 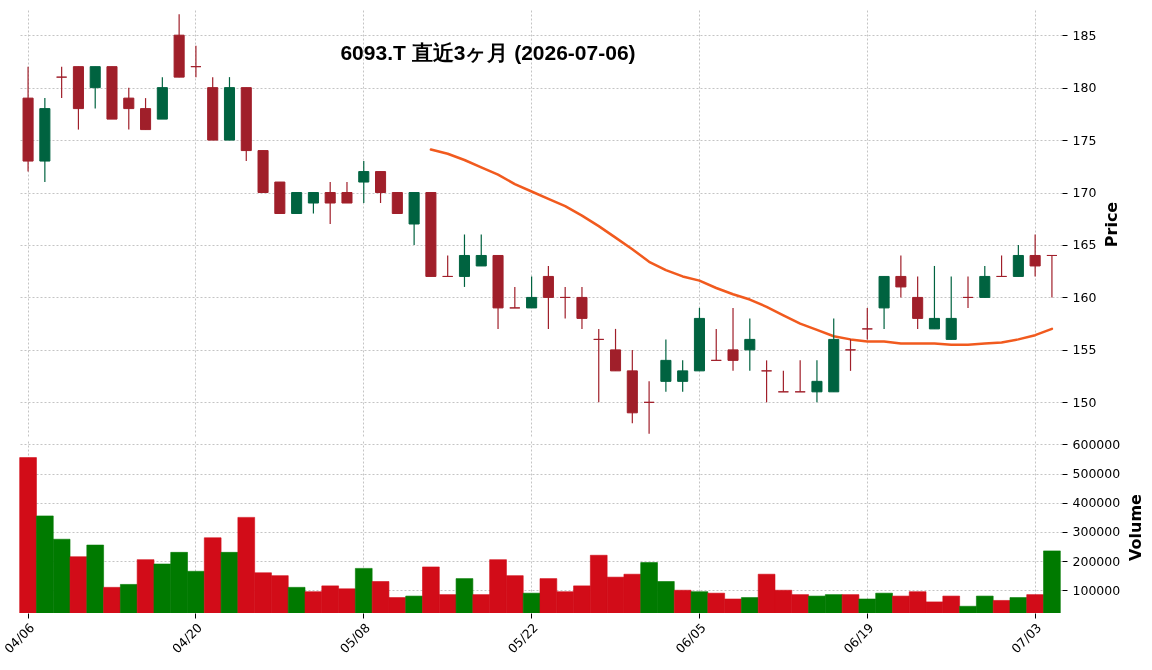 I want to click on y-tick-label: 200000, so click(x=1096, y=561).